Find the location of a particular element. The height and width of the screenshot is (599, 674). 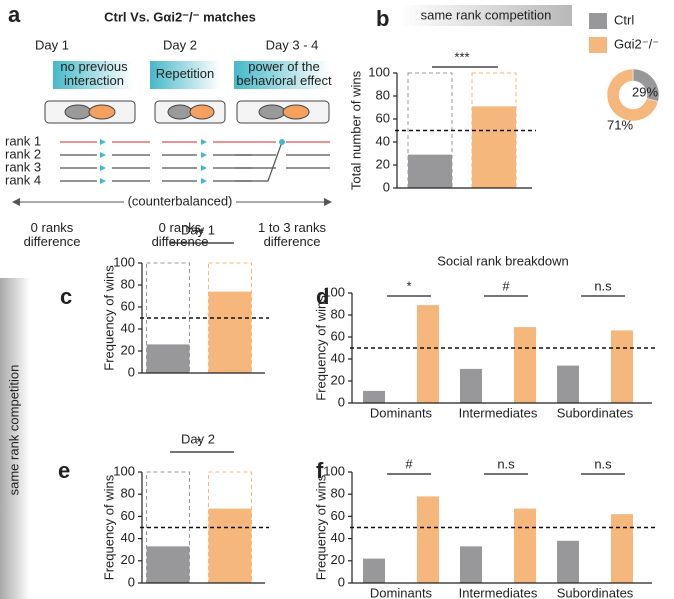

slice-label: 29% is located at coordinates (645, 91).